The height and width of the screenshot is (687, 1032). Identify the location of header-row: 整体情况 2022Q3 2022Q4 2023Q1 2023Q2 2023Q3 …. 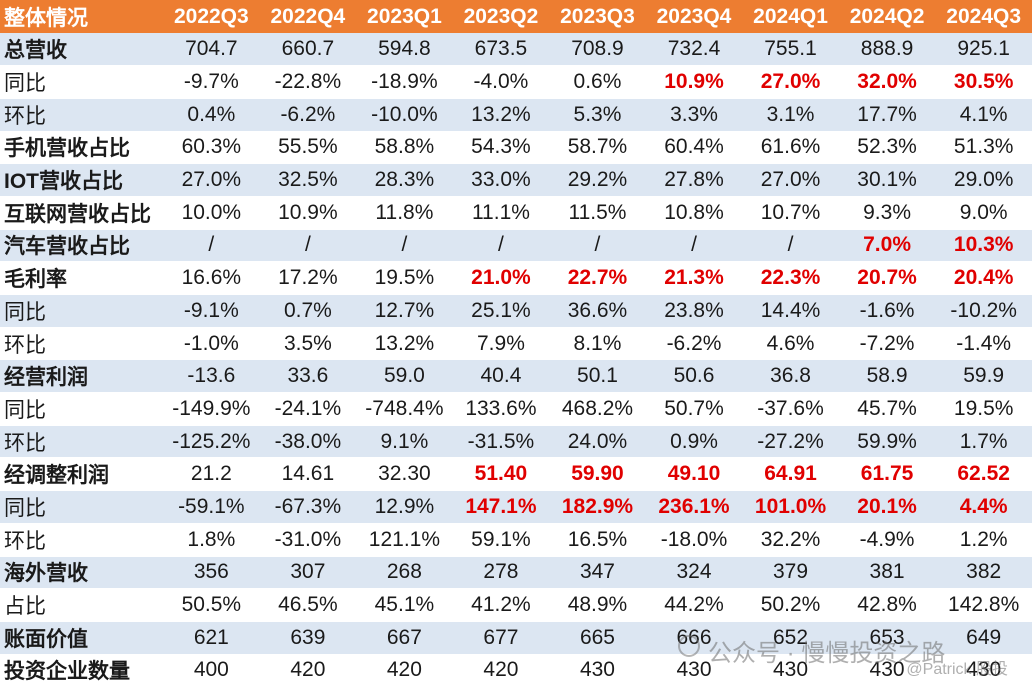
(516, 16).